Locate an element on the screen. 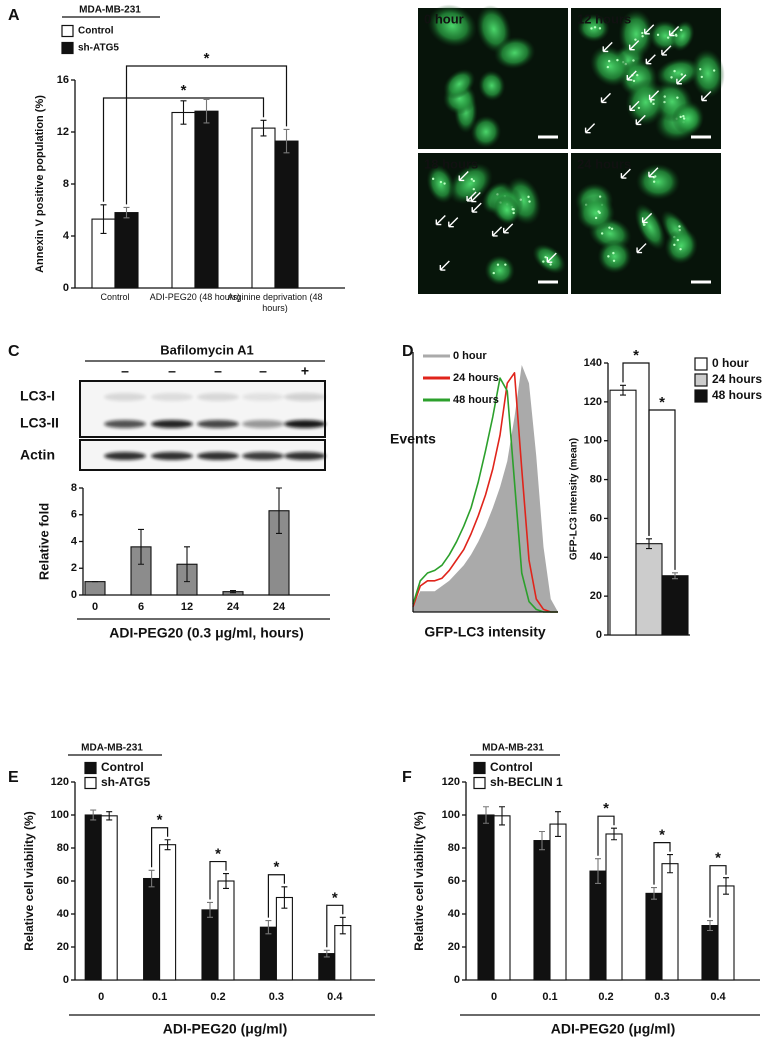 This screenshot has height=1048, width=772. micrograph: 24 hours is located at coordinates (646, 223).